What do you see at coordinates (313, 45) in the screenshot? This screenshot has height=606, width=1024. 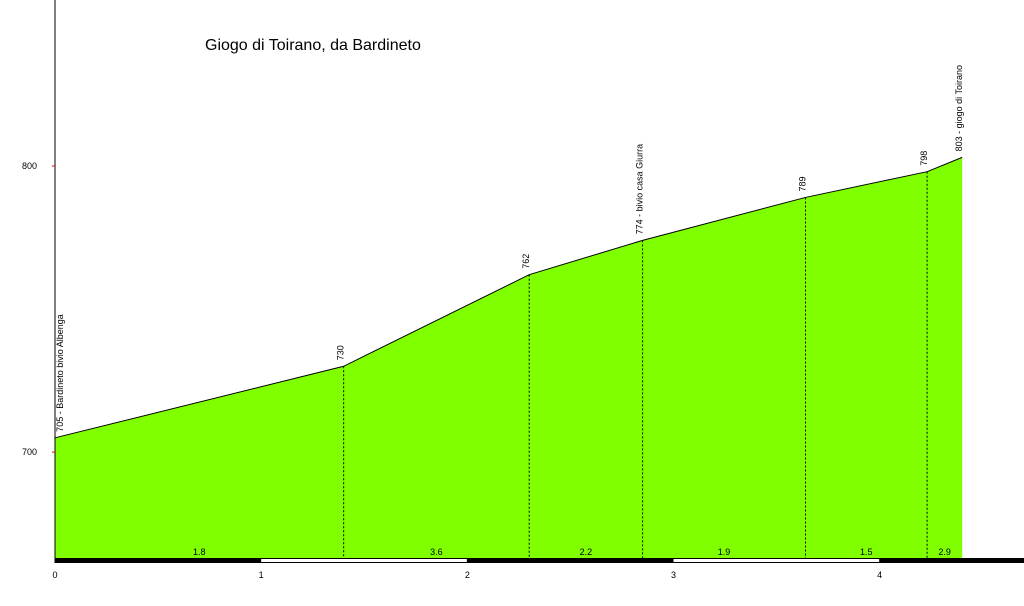 I see `chart-title: Giogo di Toirano, da Bardineto` at bounding box center [313, 45].